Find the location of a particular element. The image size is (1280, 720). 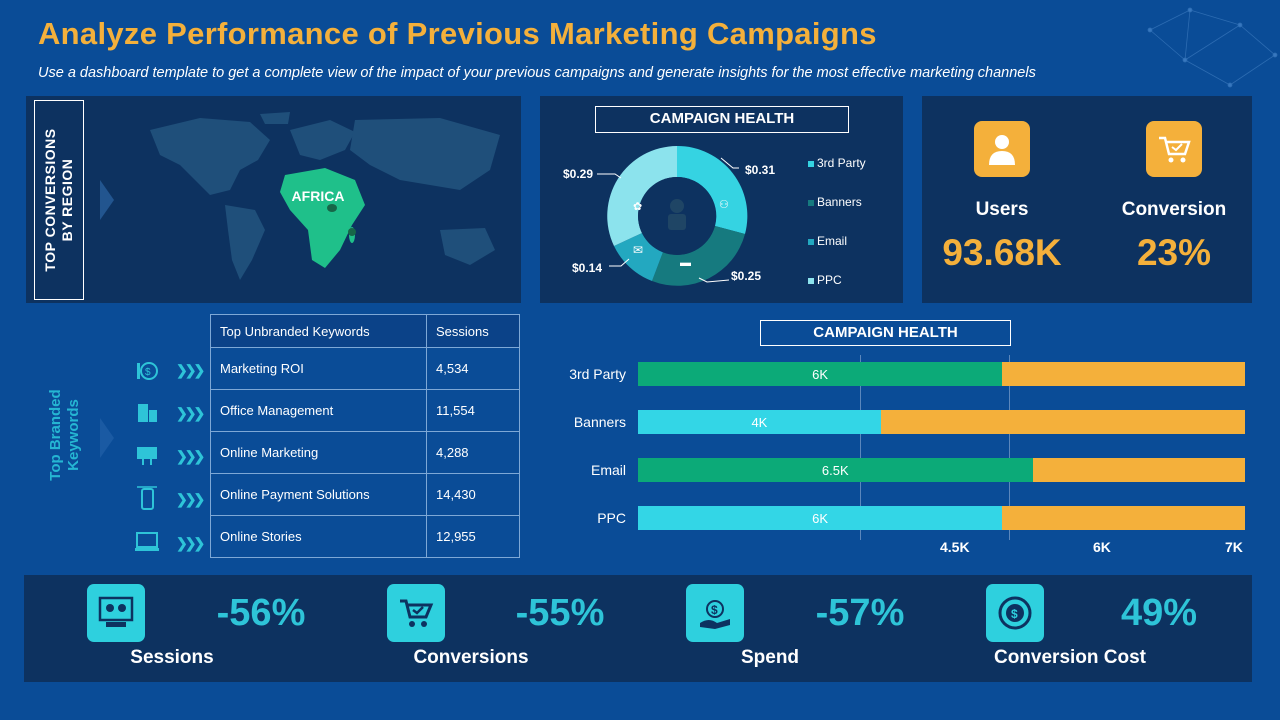

spend-label: Spend is located at coordinates (770, 657).